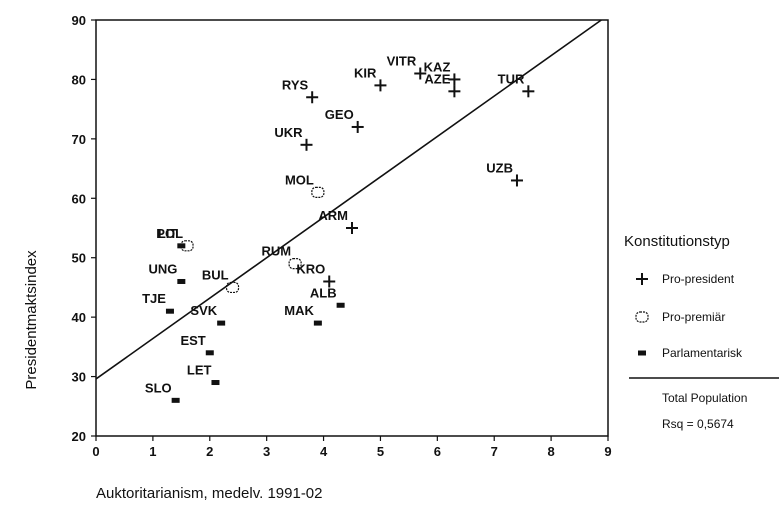  Describe the element at coordinates (288, 132) in the screenshot. I see `point-label-ukr: UKR` at that location.